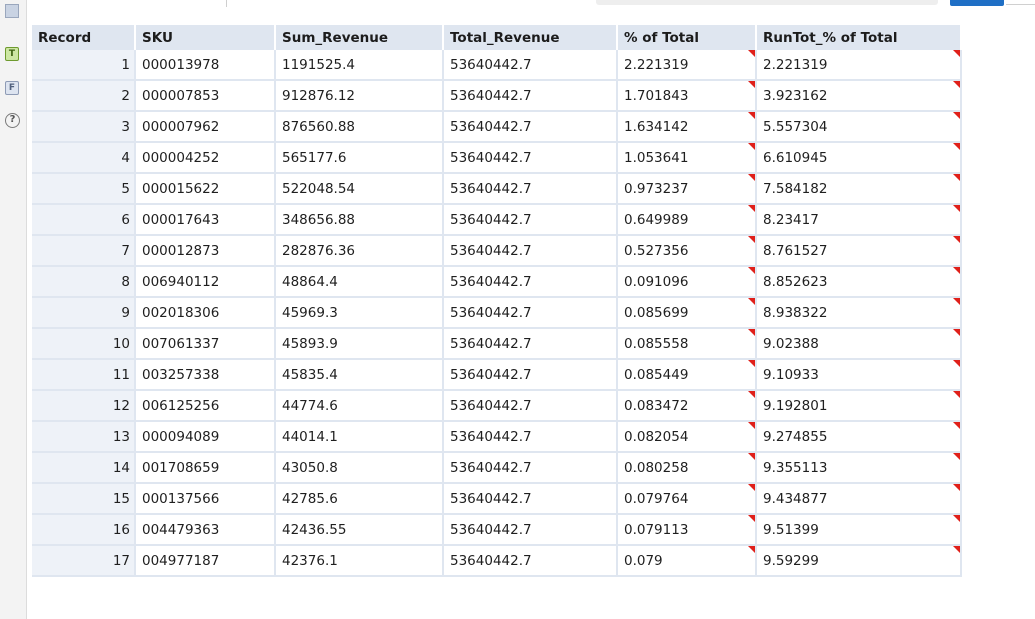 This screenshot has width=1035, height=619. I want to click on sum-revenue-cell: 42785.6, so click(360, 499).